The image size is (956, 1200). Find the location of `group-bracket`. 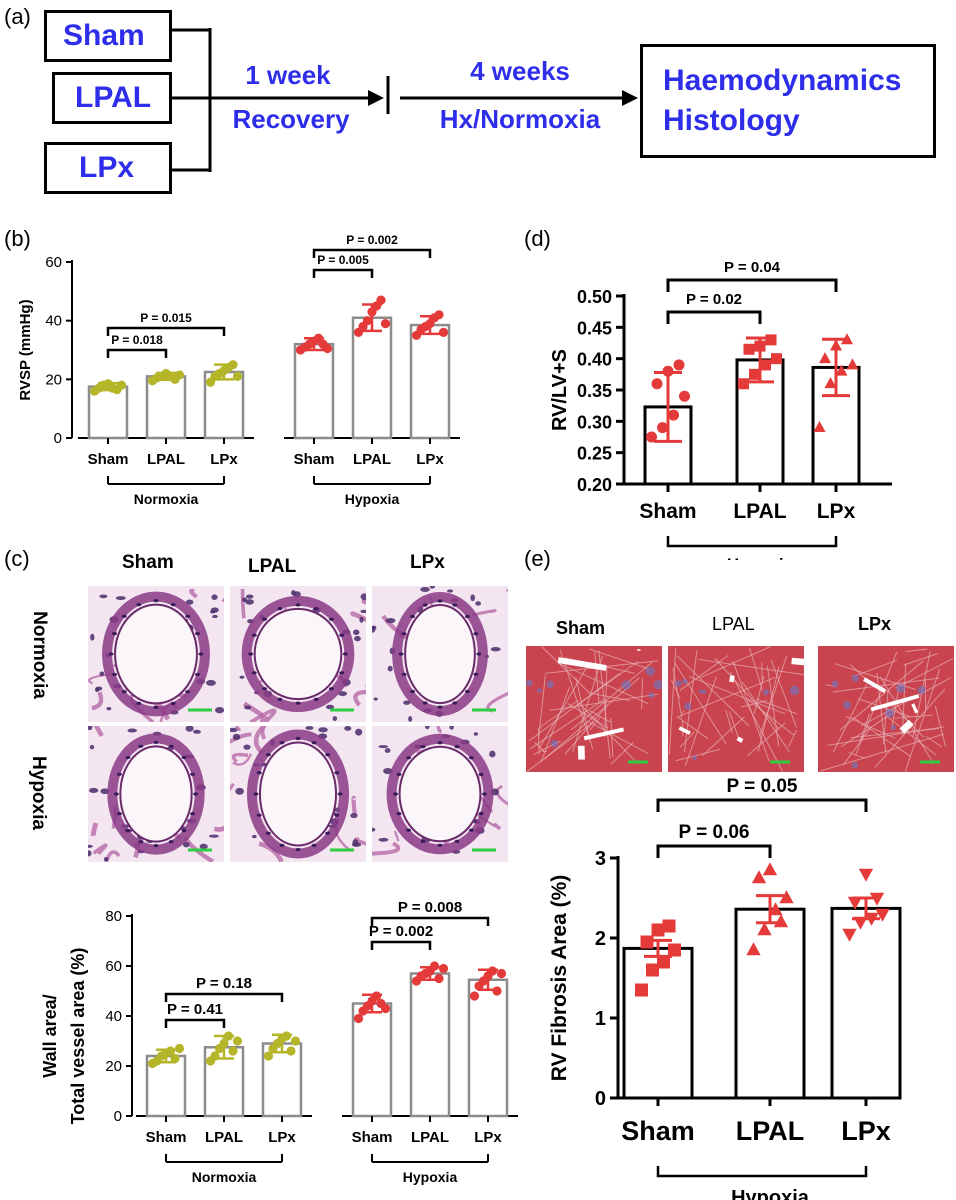

group-bracket is located at coordinates (752, 542).